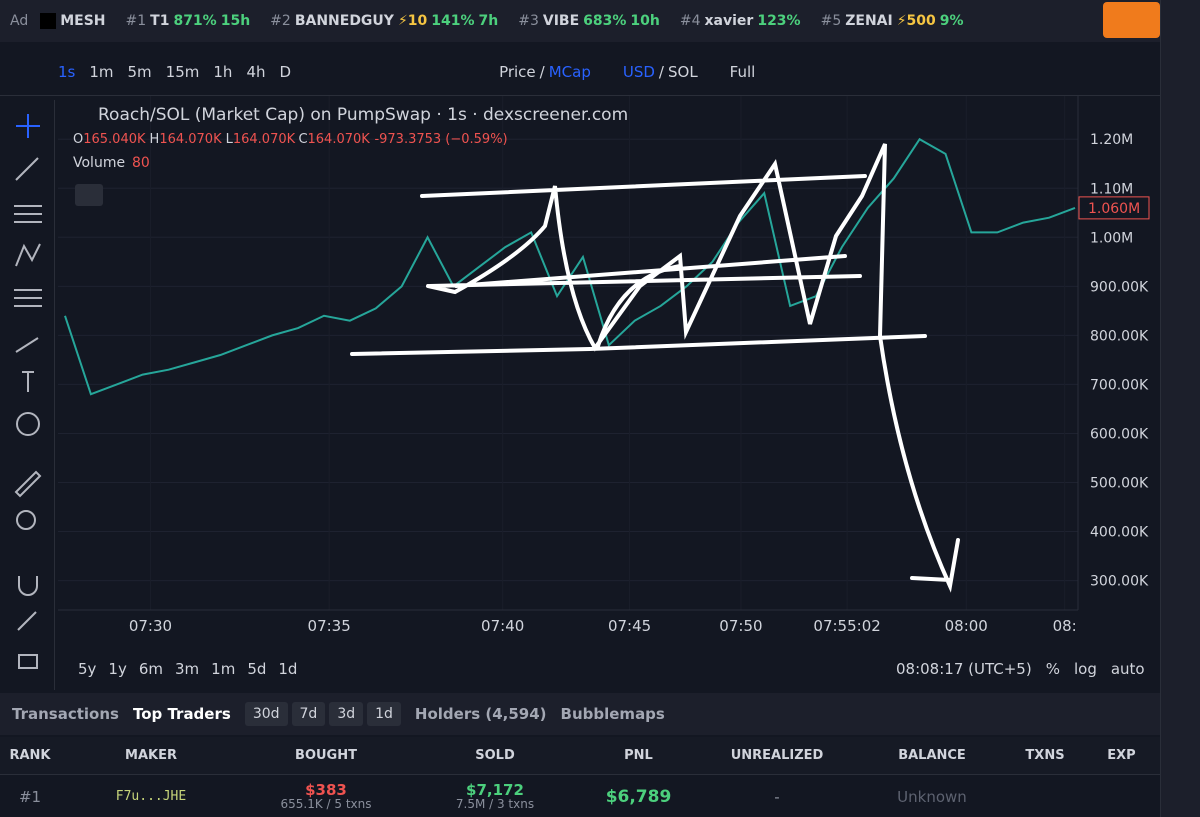 The height and width of the screenshot is (817, 1200). Describe the element at coordinates (223, 71) in the screenshot. I see `interval: 1h` at that location.